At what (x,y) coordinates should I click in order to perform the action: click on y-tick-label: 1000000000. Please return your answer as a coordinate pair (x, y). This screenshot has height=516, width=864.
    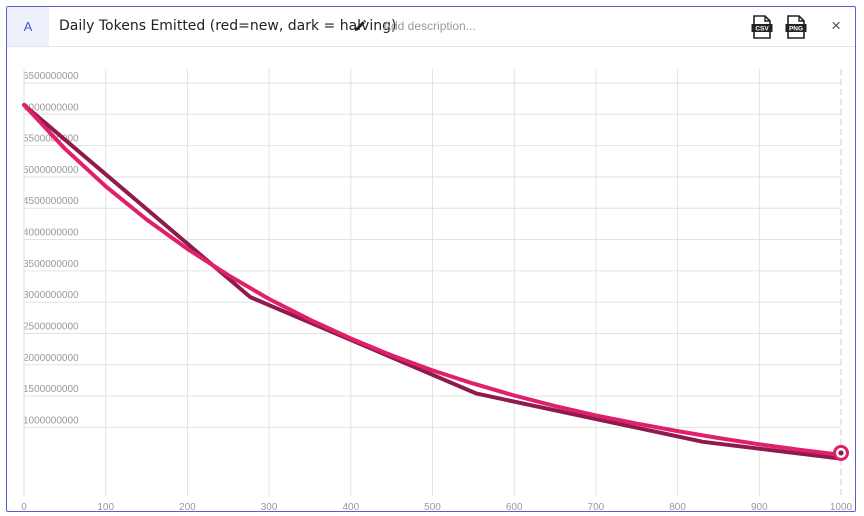
    Looking at the image, I should click on (51, 420).